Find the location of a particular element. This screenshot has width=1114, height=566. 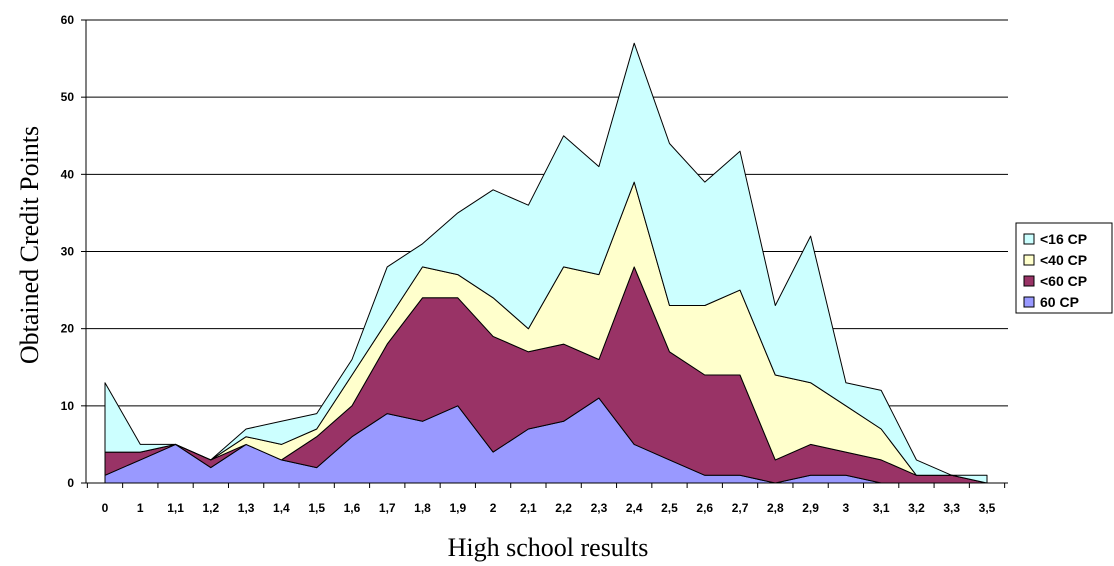

x-tick-label: 1,7 is located at coordinates (387, 508).